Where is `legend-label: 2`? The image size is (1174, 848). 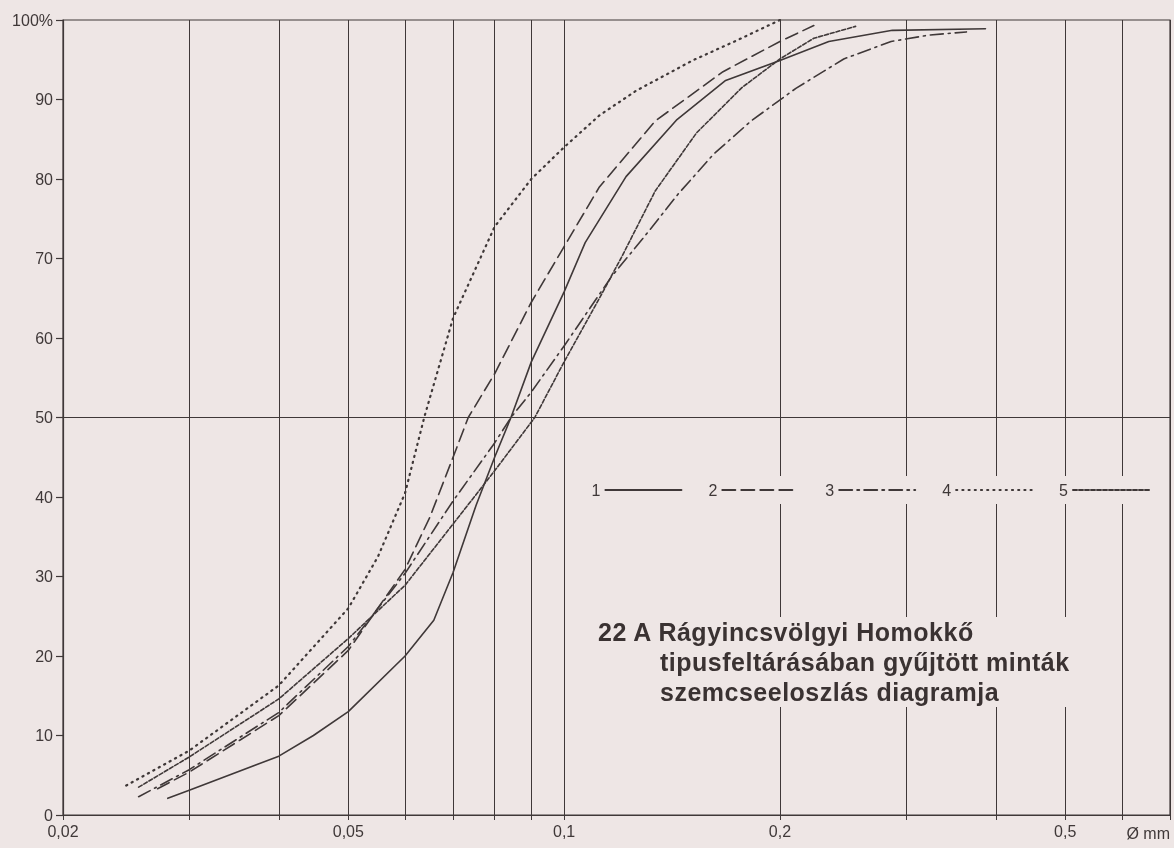 legend-label: 2 is located at coordinates (713, 490).